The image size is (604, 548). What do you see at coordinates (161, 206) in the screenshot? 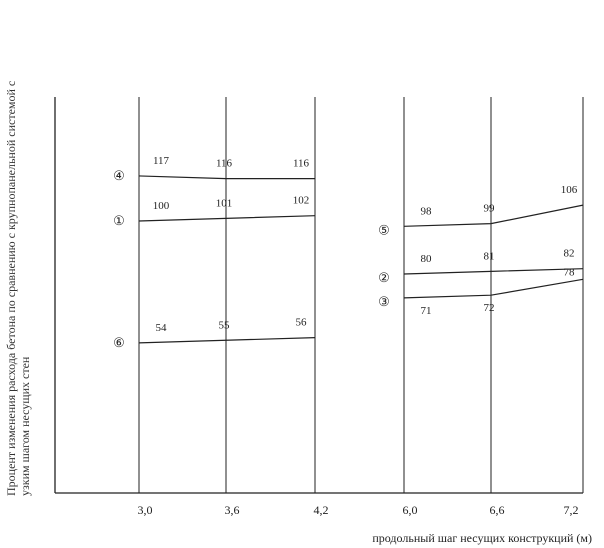
I see `data-label: 100` at bounding box center [161, 206].